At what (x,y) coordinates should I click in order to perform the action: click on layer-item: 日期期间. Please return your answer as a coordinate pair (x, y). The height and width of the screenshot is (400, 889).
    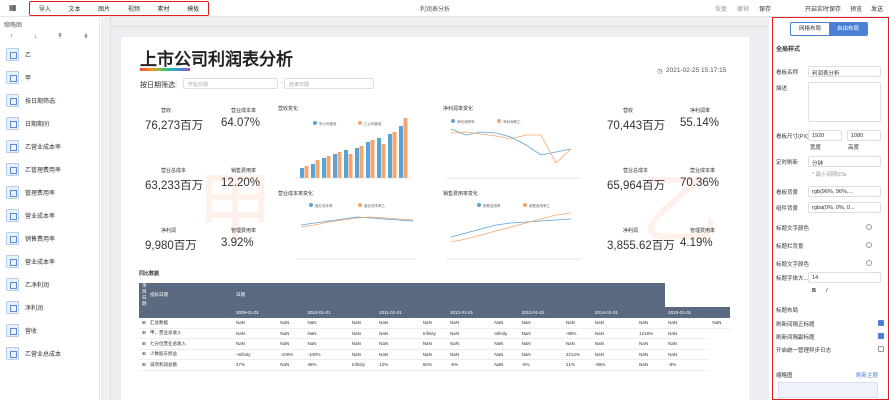
    Looking at the image, I should click on (49, 123).